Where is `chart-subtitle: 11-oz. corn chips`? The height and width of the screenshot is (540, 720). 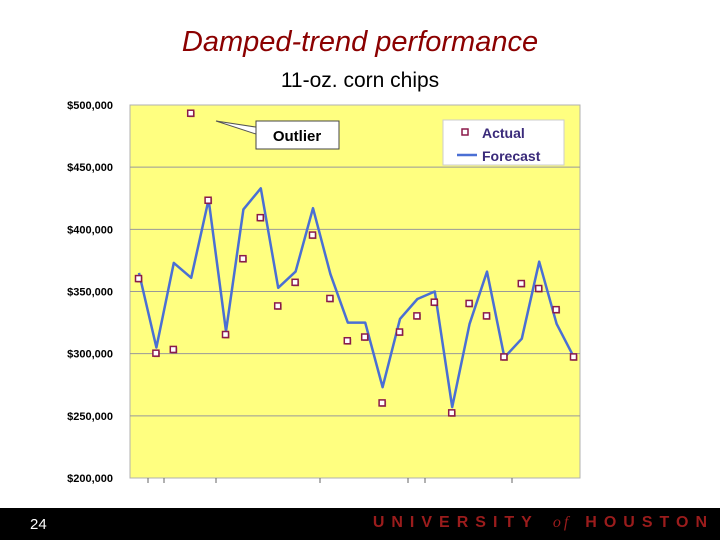
chart-subtitle: 11-oz. corn chips is located at coordinates (360, 80).